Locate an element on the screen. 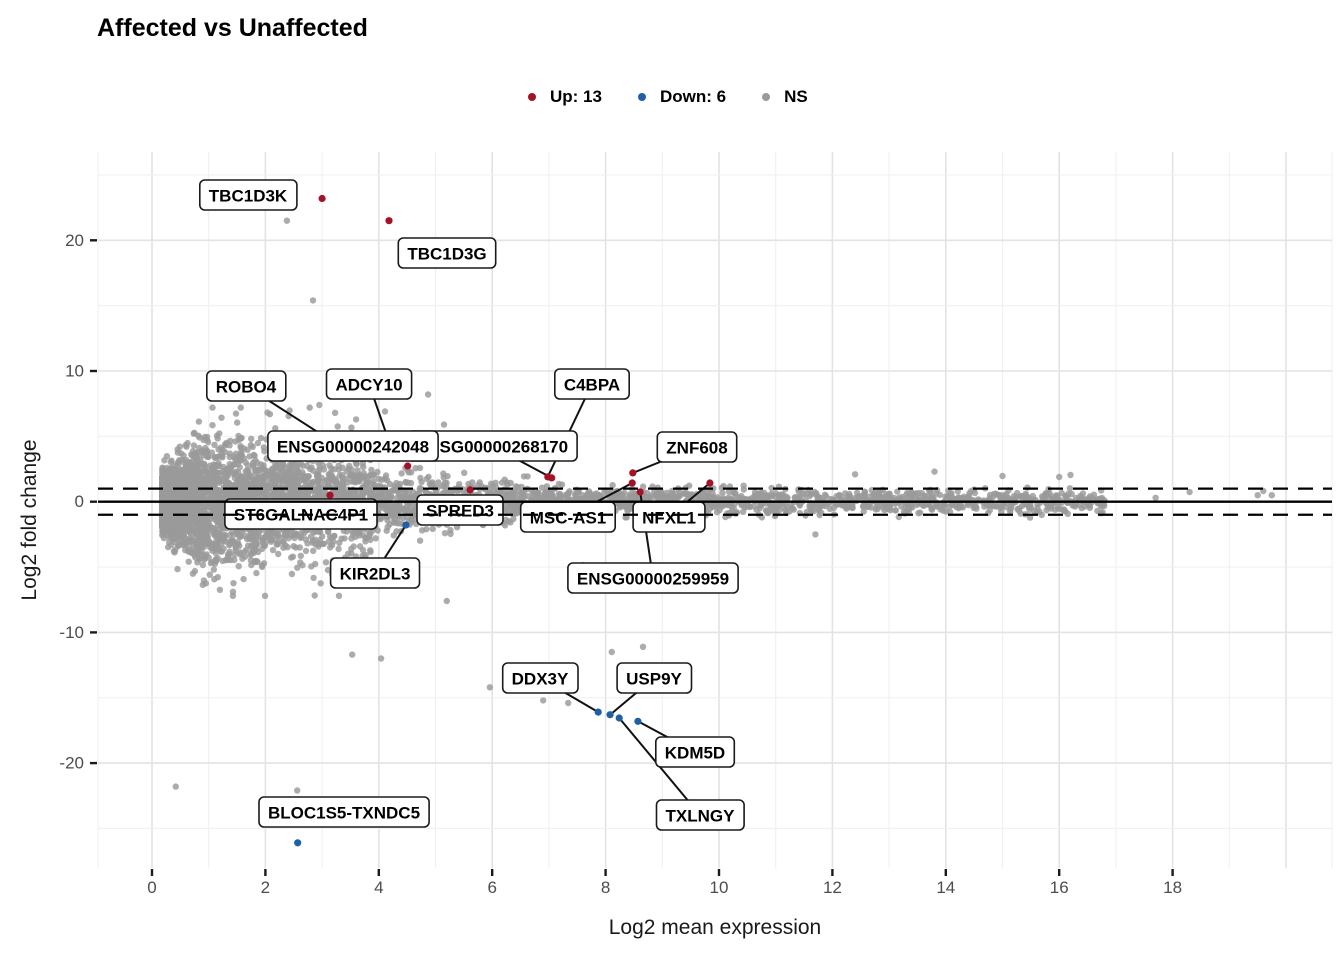  legend-item-down: Down: 6 is located at coordinates (682, 97).